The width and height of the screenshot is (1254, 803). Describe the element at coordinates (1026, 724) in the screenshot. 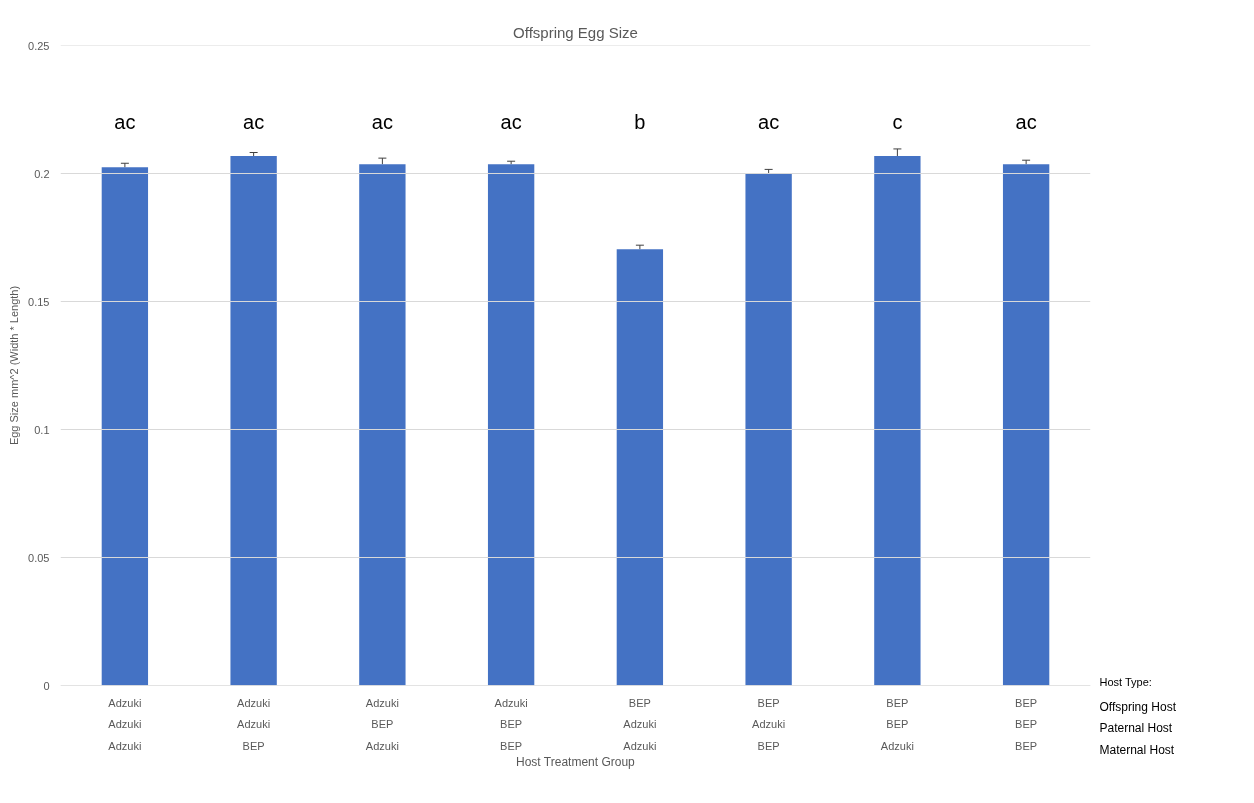

I see `x-tick-label: BEP BEP BEP` at that location.